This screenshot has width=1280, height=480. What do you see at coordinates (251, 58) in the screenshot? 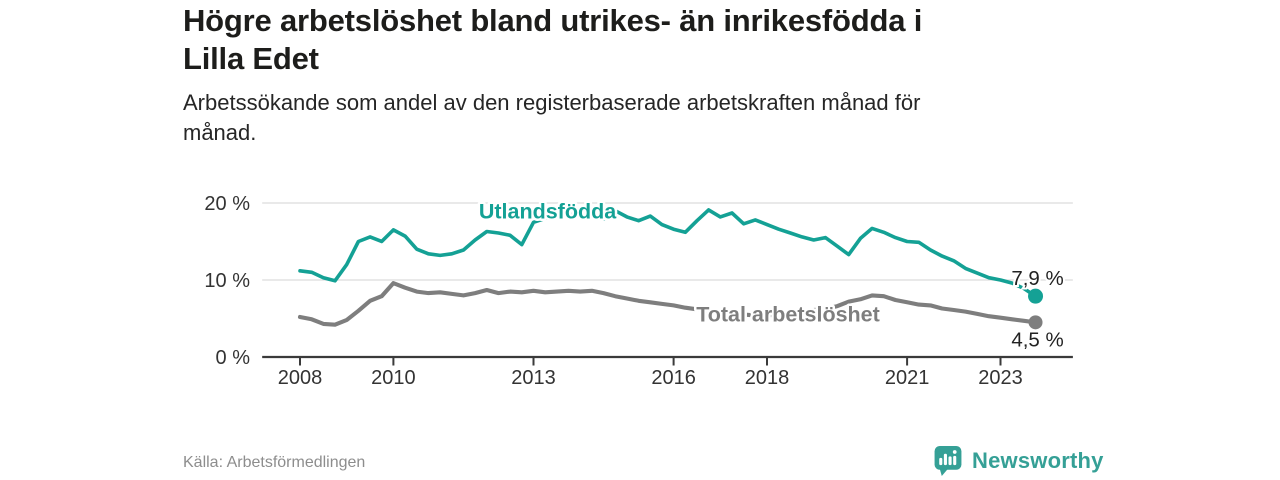
I see `page-title-line-2: Lilla Edet` at bounding box center [251, 58].